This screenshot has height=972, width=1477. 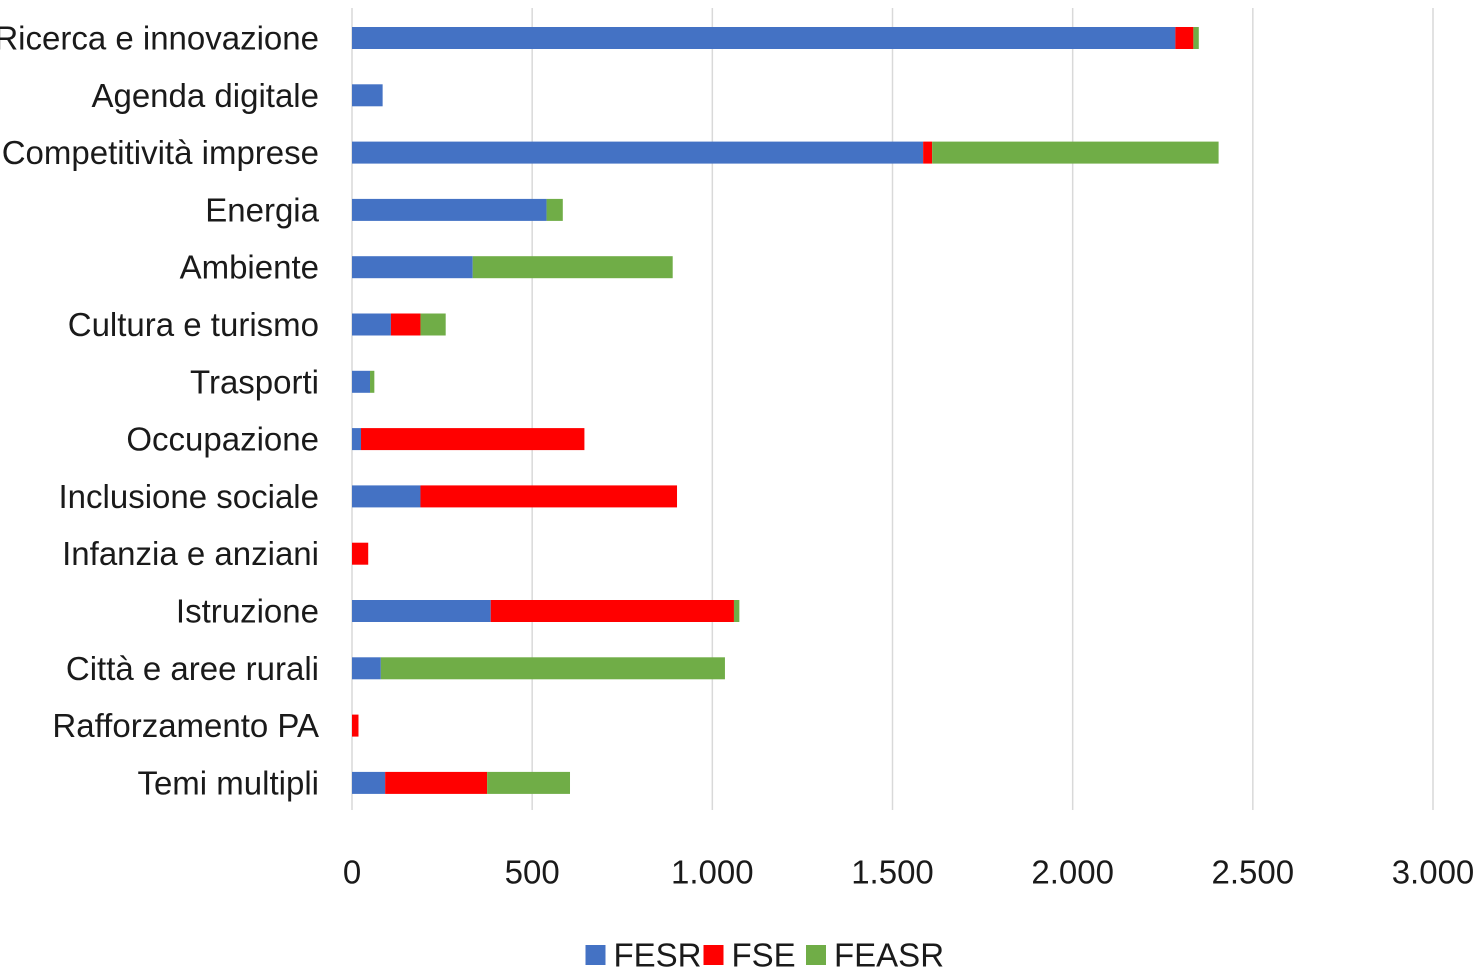 I want to click on category-label: Temi multipli, so click(x=228, y=782).